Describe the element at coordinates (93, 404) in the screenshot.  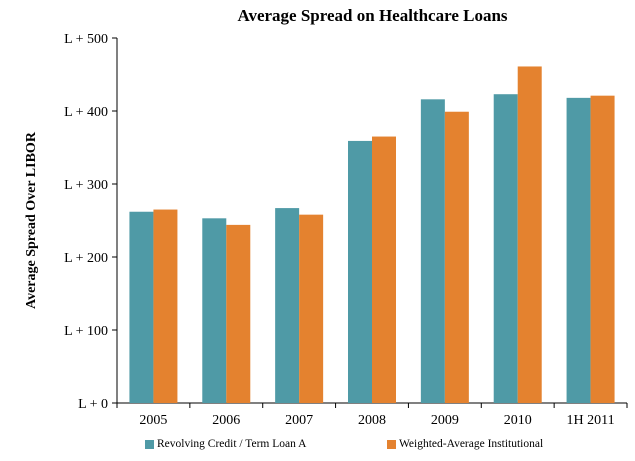
I see `y-tick-label: L + 0` at that location.